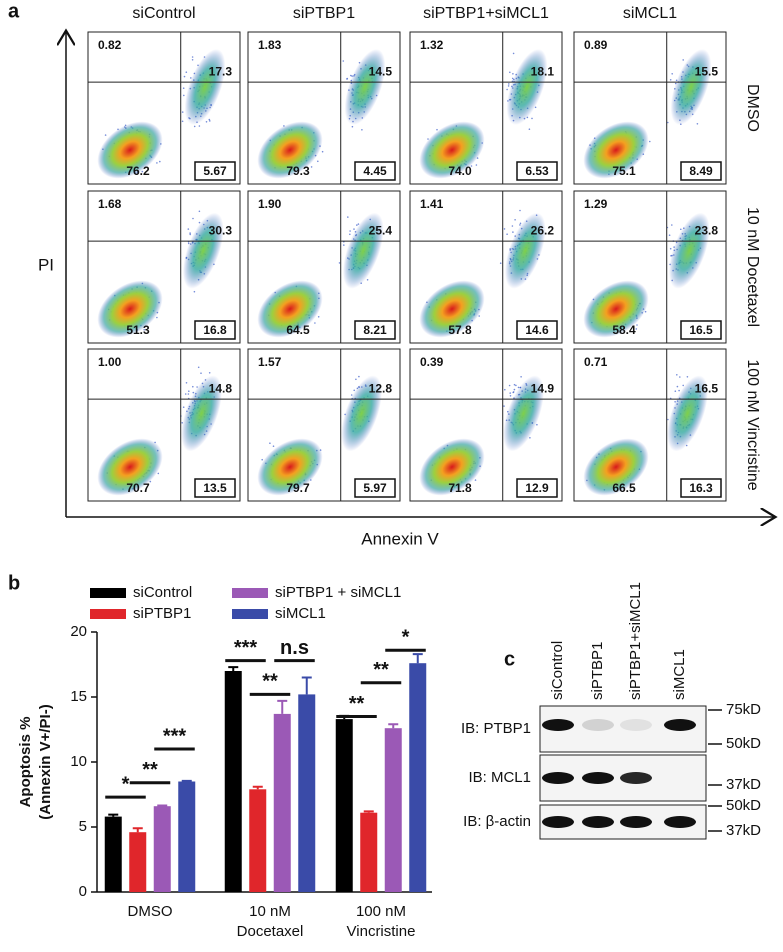 This screenshot has height=952, width=783. Describe the element at coordinates (743, 709) in the screenshot. I see `marker-label: 75kD` at that location.